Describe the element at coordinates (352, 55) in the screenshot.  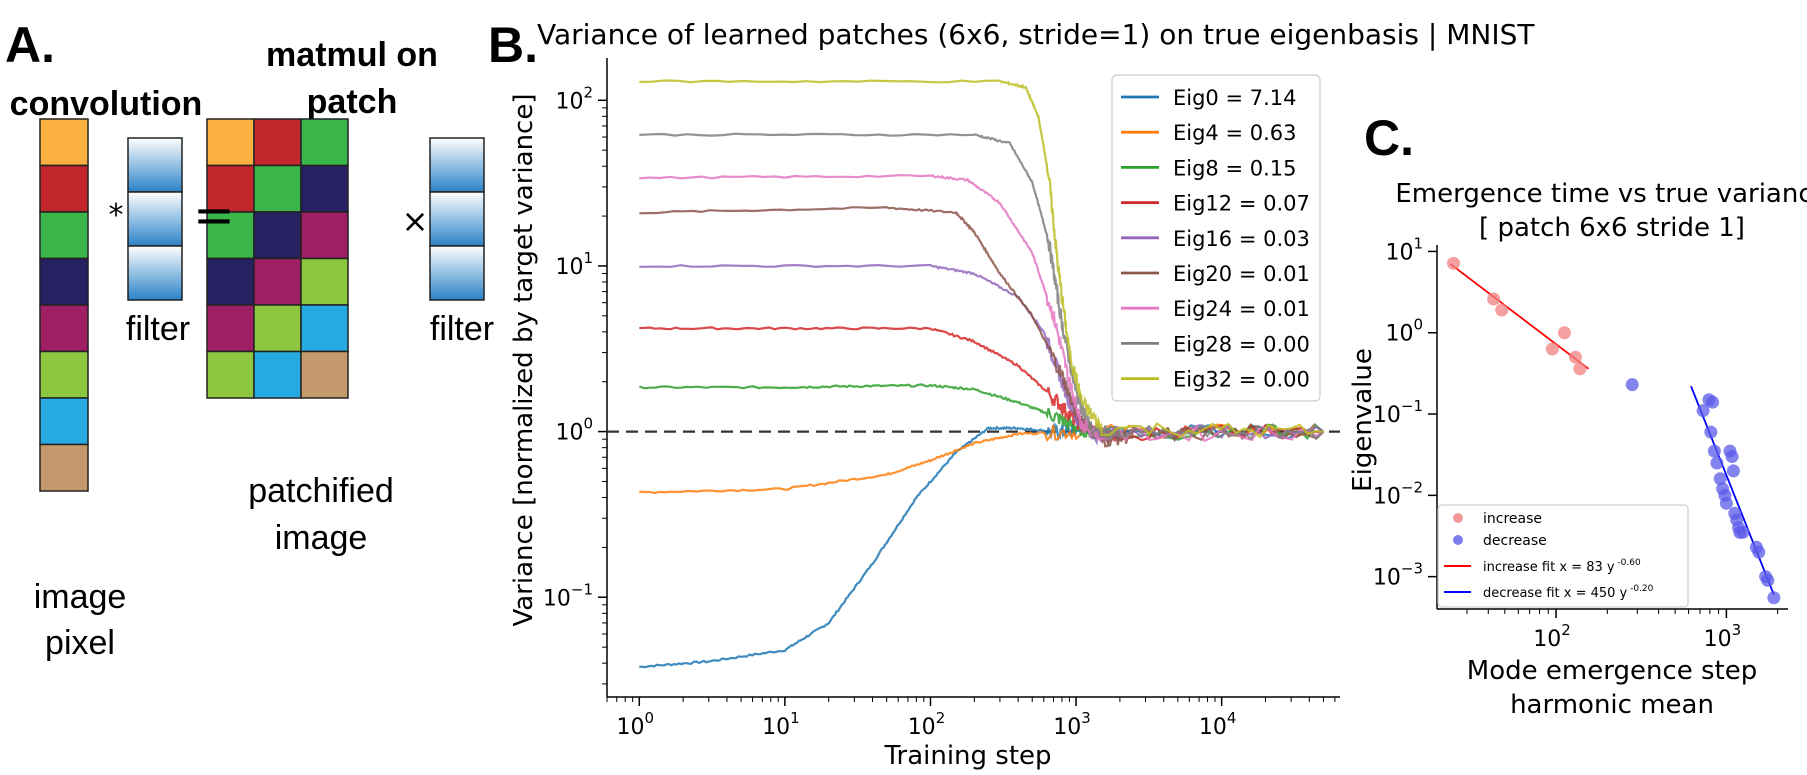
I see `matmul-title-line1: matmul on` at that location.